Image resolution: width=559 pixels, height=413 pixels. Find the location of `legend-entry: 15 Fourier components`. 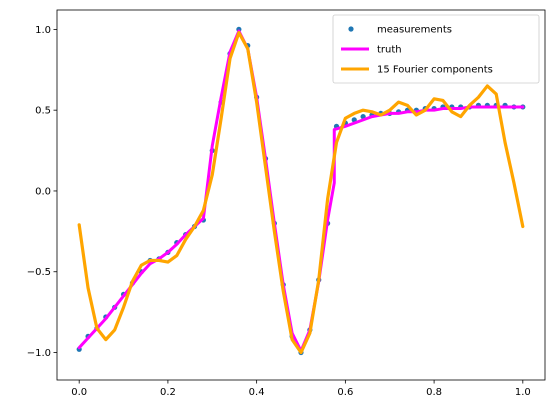

legend-entry: 15 Fourier components is located at coordinates (417, 70).